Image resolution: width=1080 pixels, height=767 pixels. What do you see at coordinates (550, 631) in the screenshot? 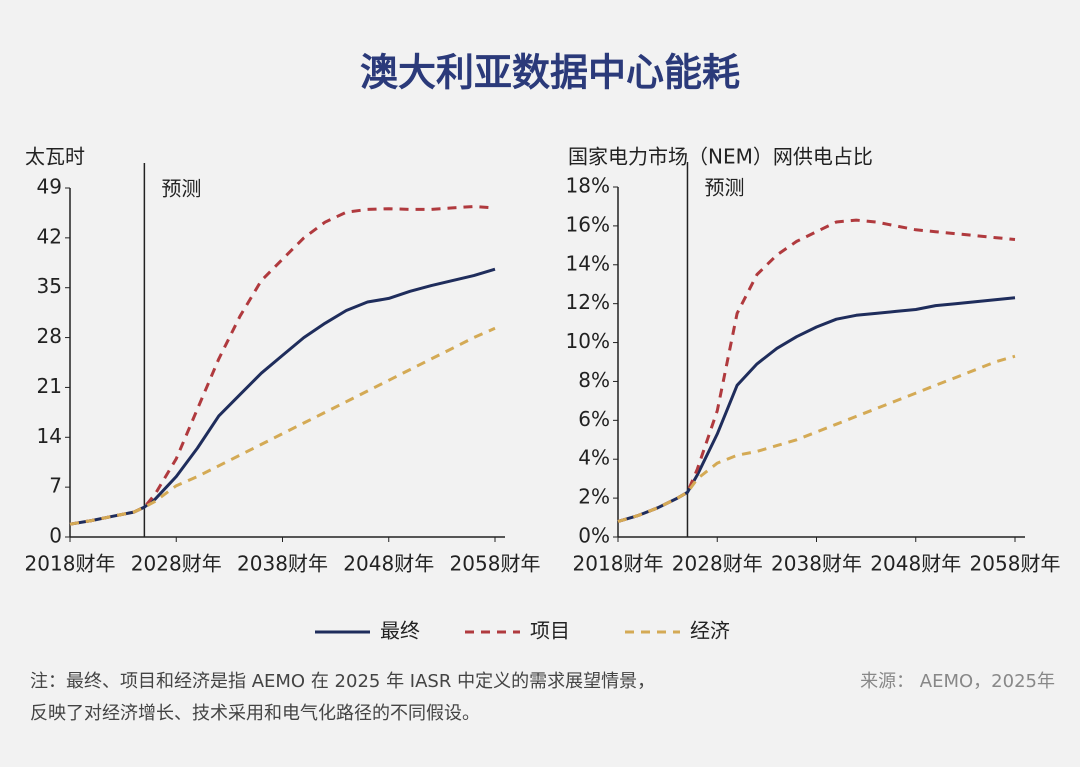
I see `legend-label: 项目` at bounding box center [550, 631].